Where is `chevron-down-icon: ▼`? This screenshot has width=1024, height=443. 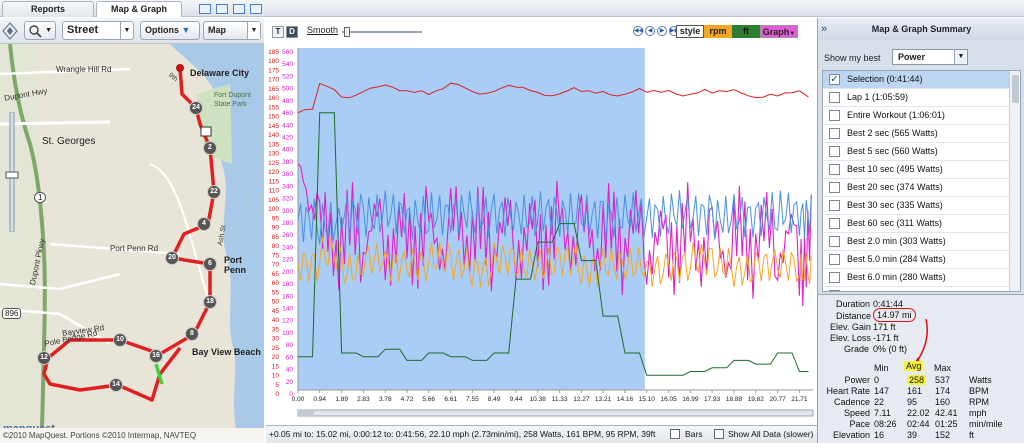 chevron-down-icon: ▼ is located at coordinates (792, 34).